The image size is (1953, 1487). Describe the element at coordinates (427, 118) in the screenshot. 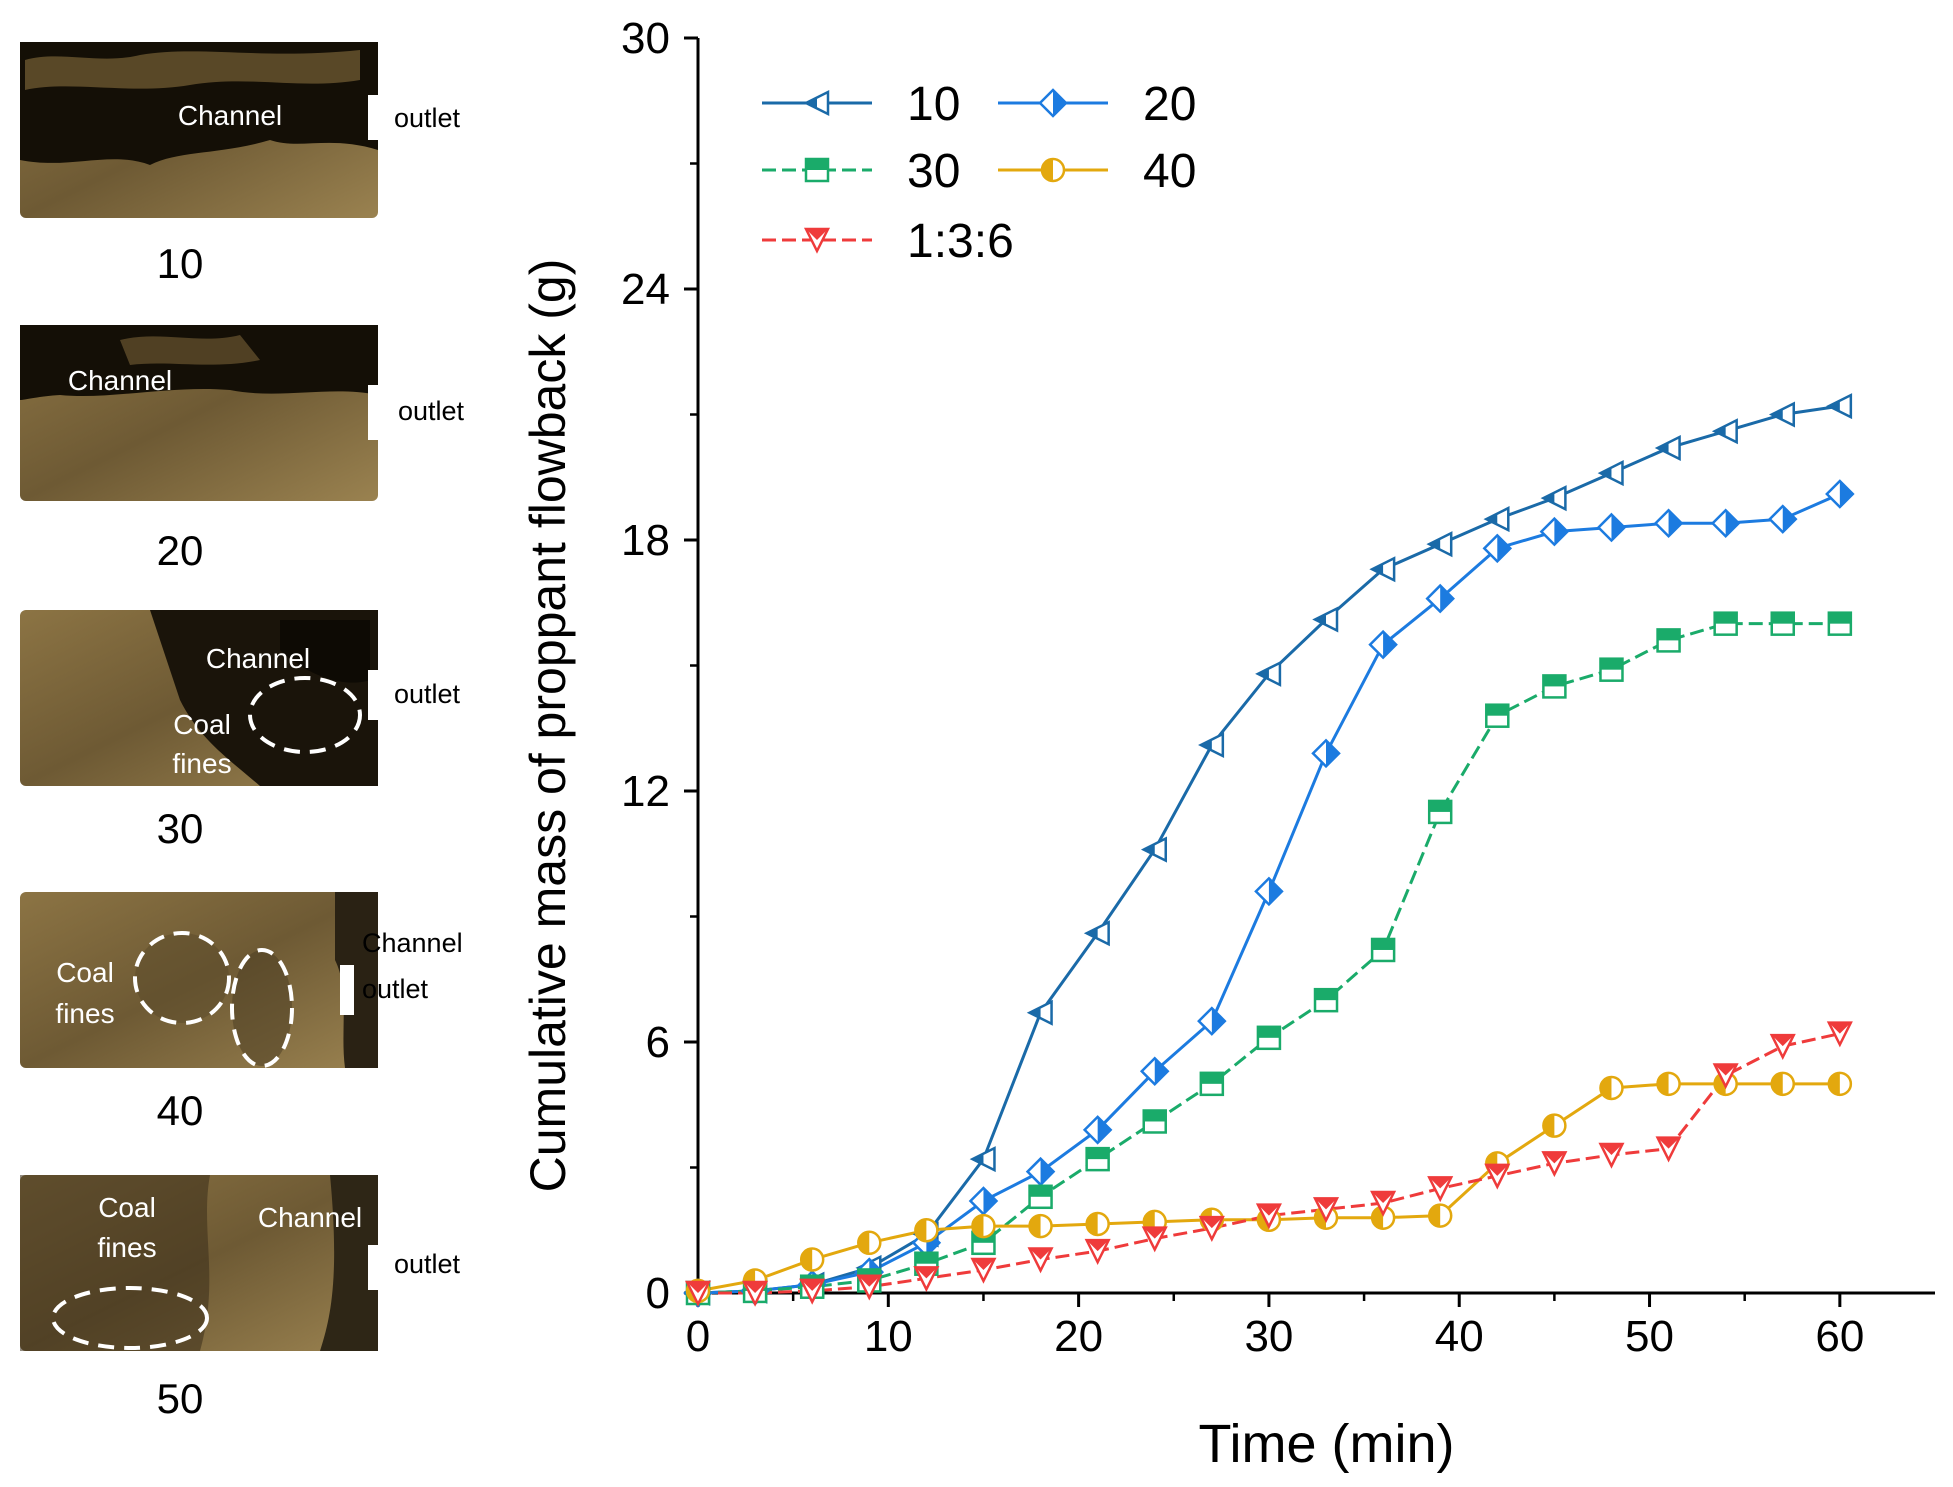

I see `photo-10-label-outlet: outlet` at that location.